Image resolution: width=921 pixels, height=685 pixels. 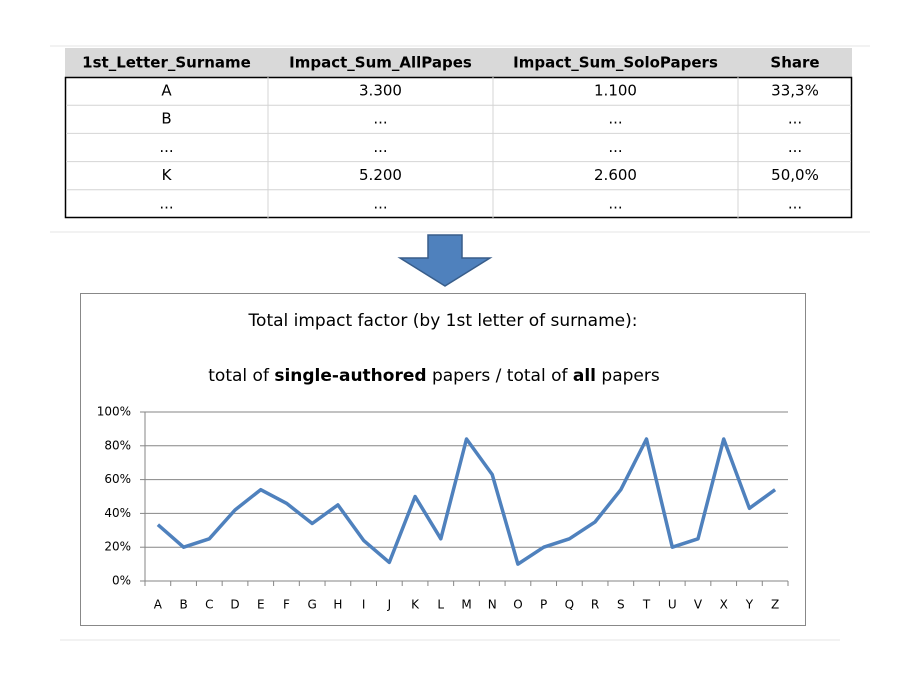 What do you see at coordinates (167, 175) in the screenshot?
I see `table-cell: K` at bounding box center [167, 175].